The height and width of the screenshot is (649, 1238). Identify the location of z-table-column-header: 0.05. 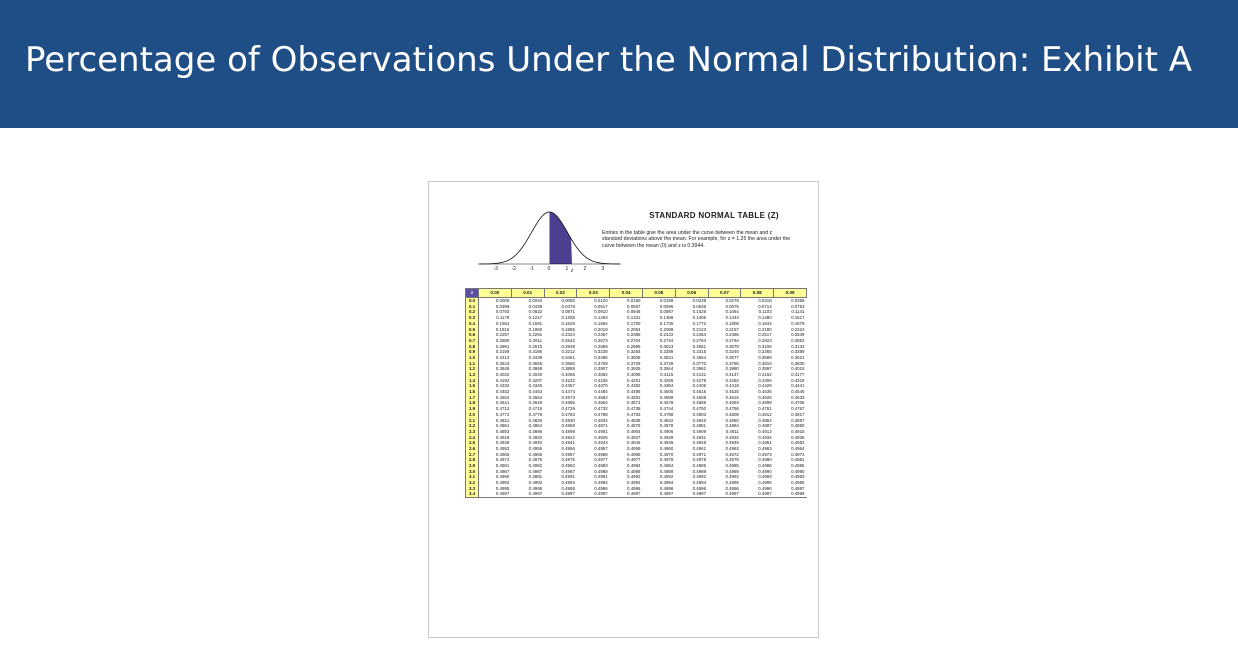
(658, 293).